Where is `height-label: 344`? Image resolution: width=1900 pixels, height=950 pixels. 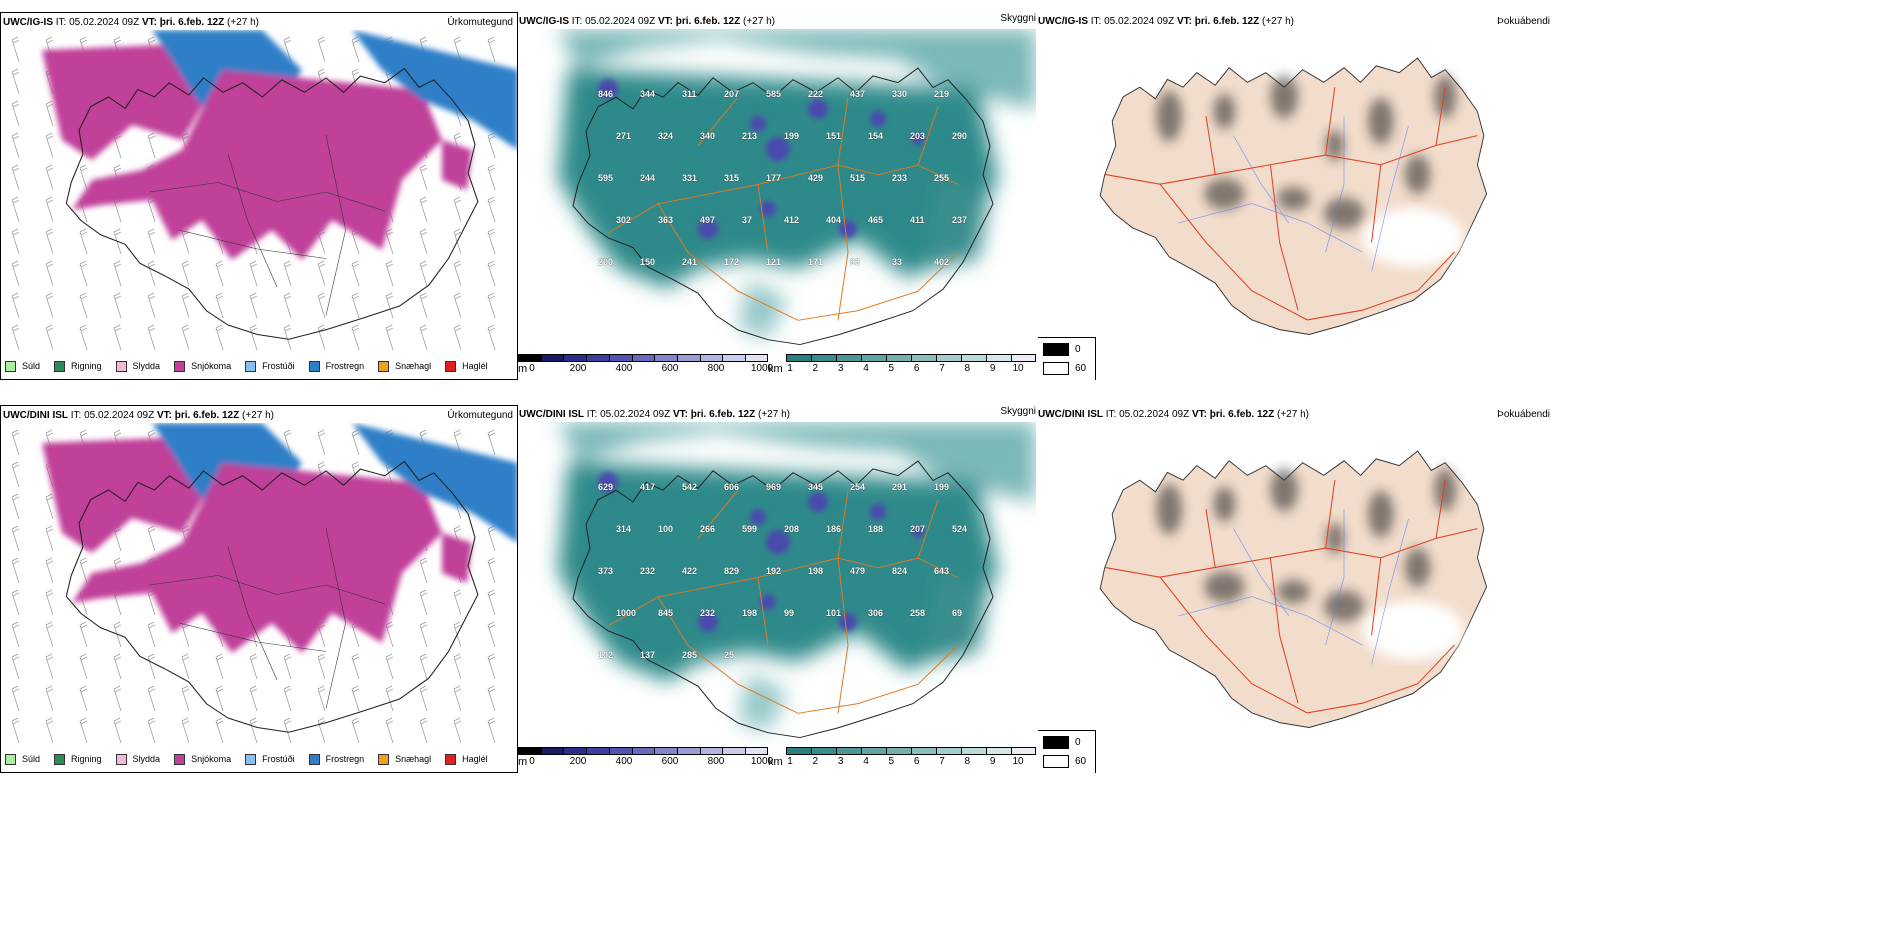
height-label: 344 is located at coordinates (648, 94).